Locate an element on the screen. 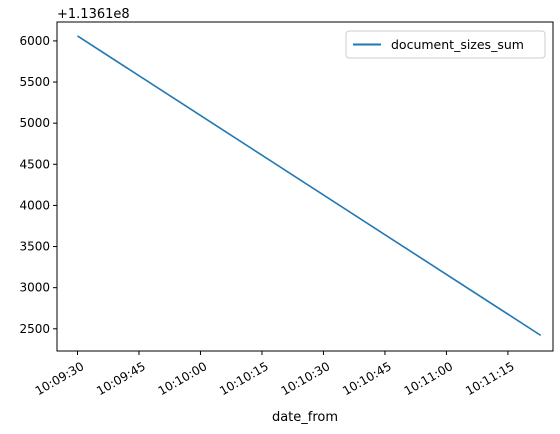  legend-box is located at coordinates (445, 44).